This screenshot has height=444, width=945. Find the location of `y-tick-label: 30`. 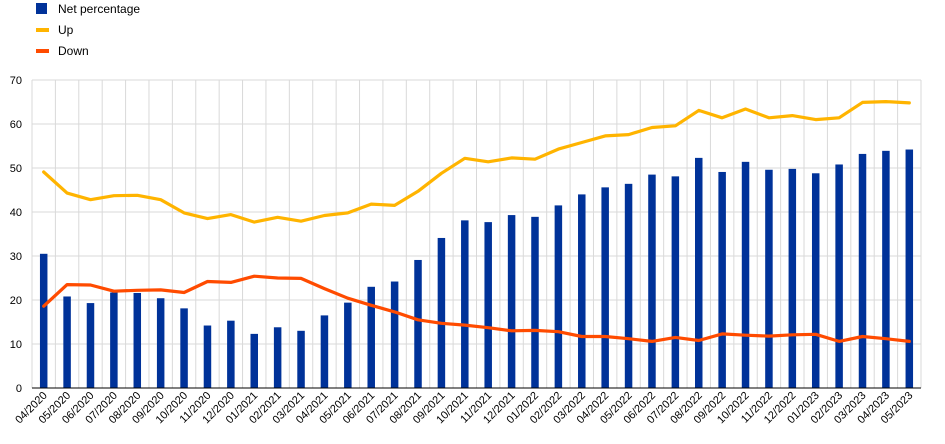

y-tick-label: 30 is located at coordinates (16, 257).